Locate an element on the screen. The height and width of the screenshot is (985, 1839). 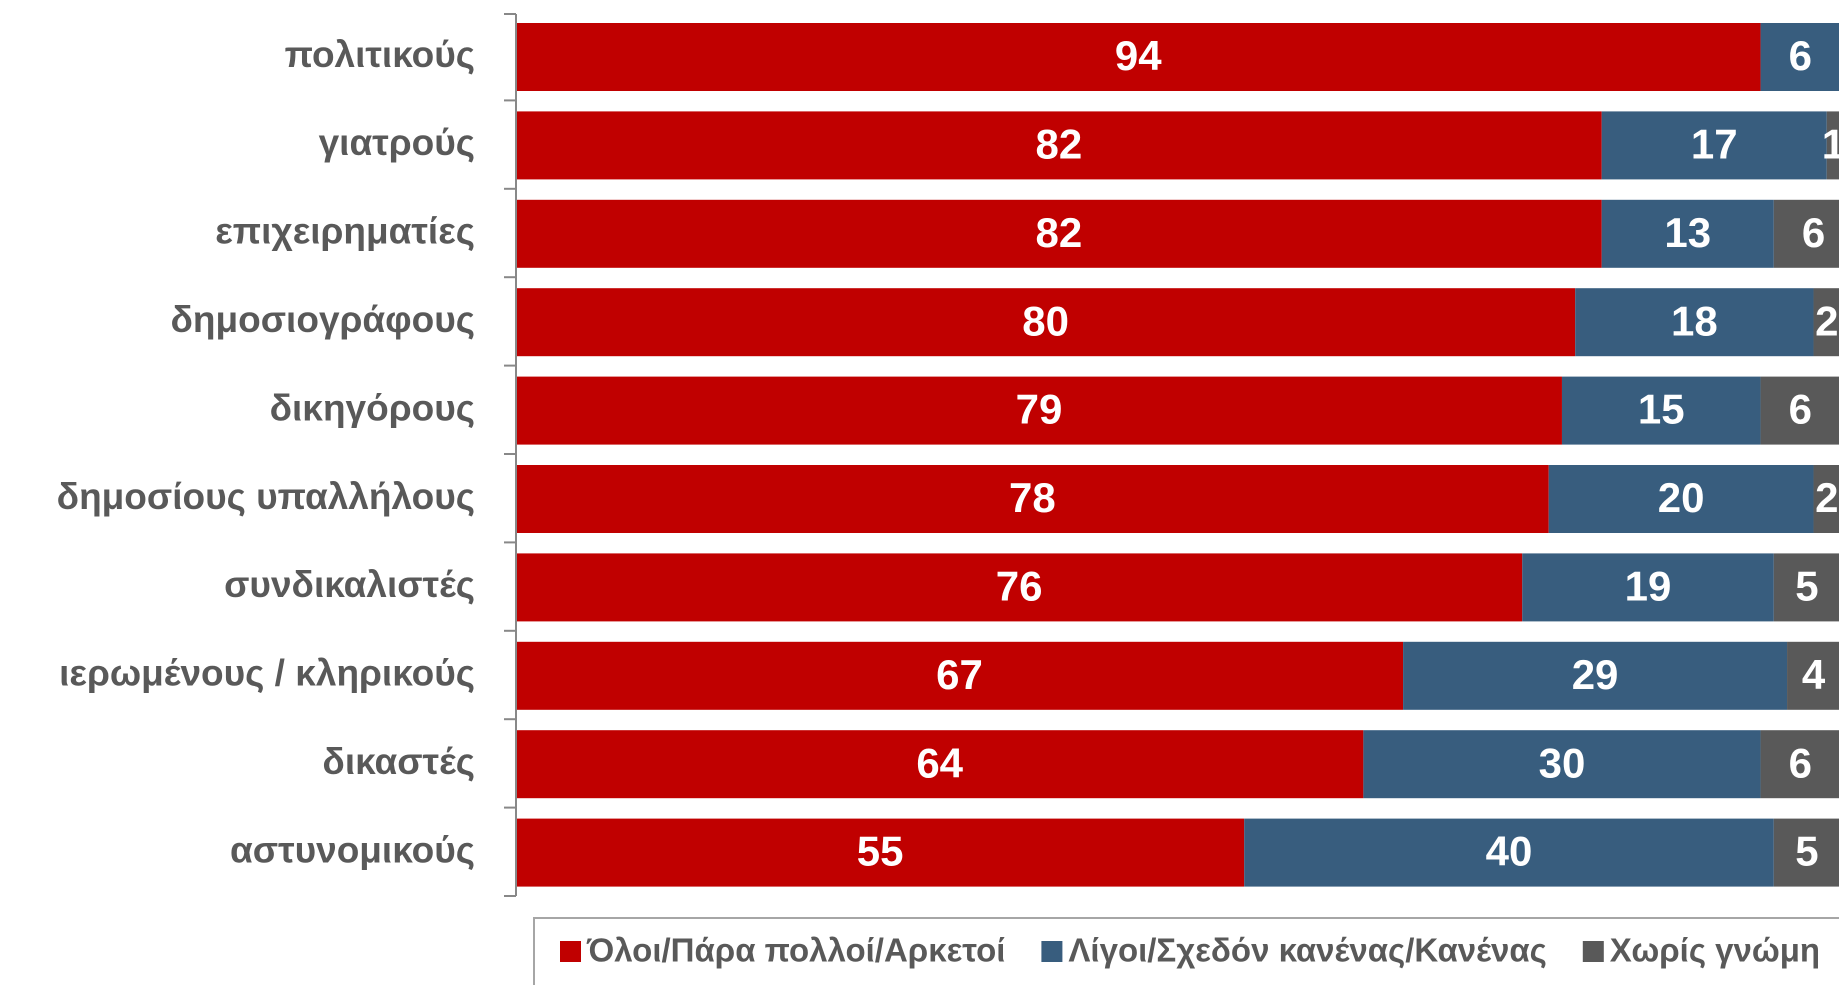
data-label: 80 is located at coordinates (1045, 320).